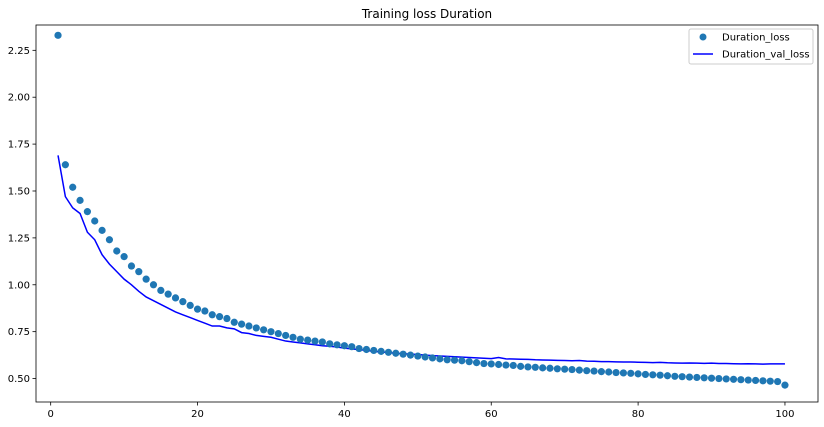 This screenshot has width=824, height=427. Describe the element at coordinates (638, 414) in the screenshot. I see `x-tick-label: 80` at that location.